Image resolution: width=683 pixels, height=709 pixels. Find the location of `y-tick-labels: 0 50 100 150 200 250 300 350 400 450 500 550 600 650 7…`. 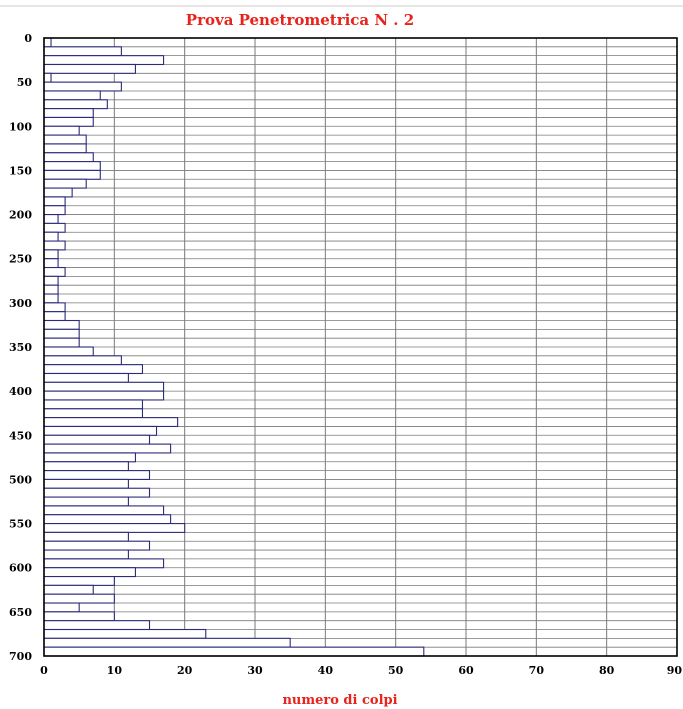

y-tick-labels: 0 50 100 150 200 250 300 350 400 450 500 550 600 650 7… is located at coordinates (20, 347).